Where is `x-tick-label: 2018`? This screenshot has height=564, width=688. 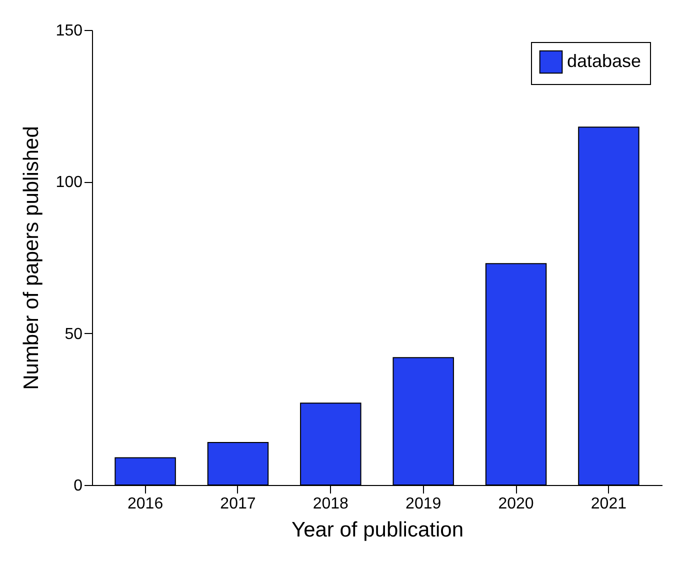
x-tick-label: 2018 is located at coordinates (330, 504).